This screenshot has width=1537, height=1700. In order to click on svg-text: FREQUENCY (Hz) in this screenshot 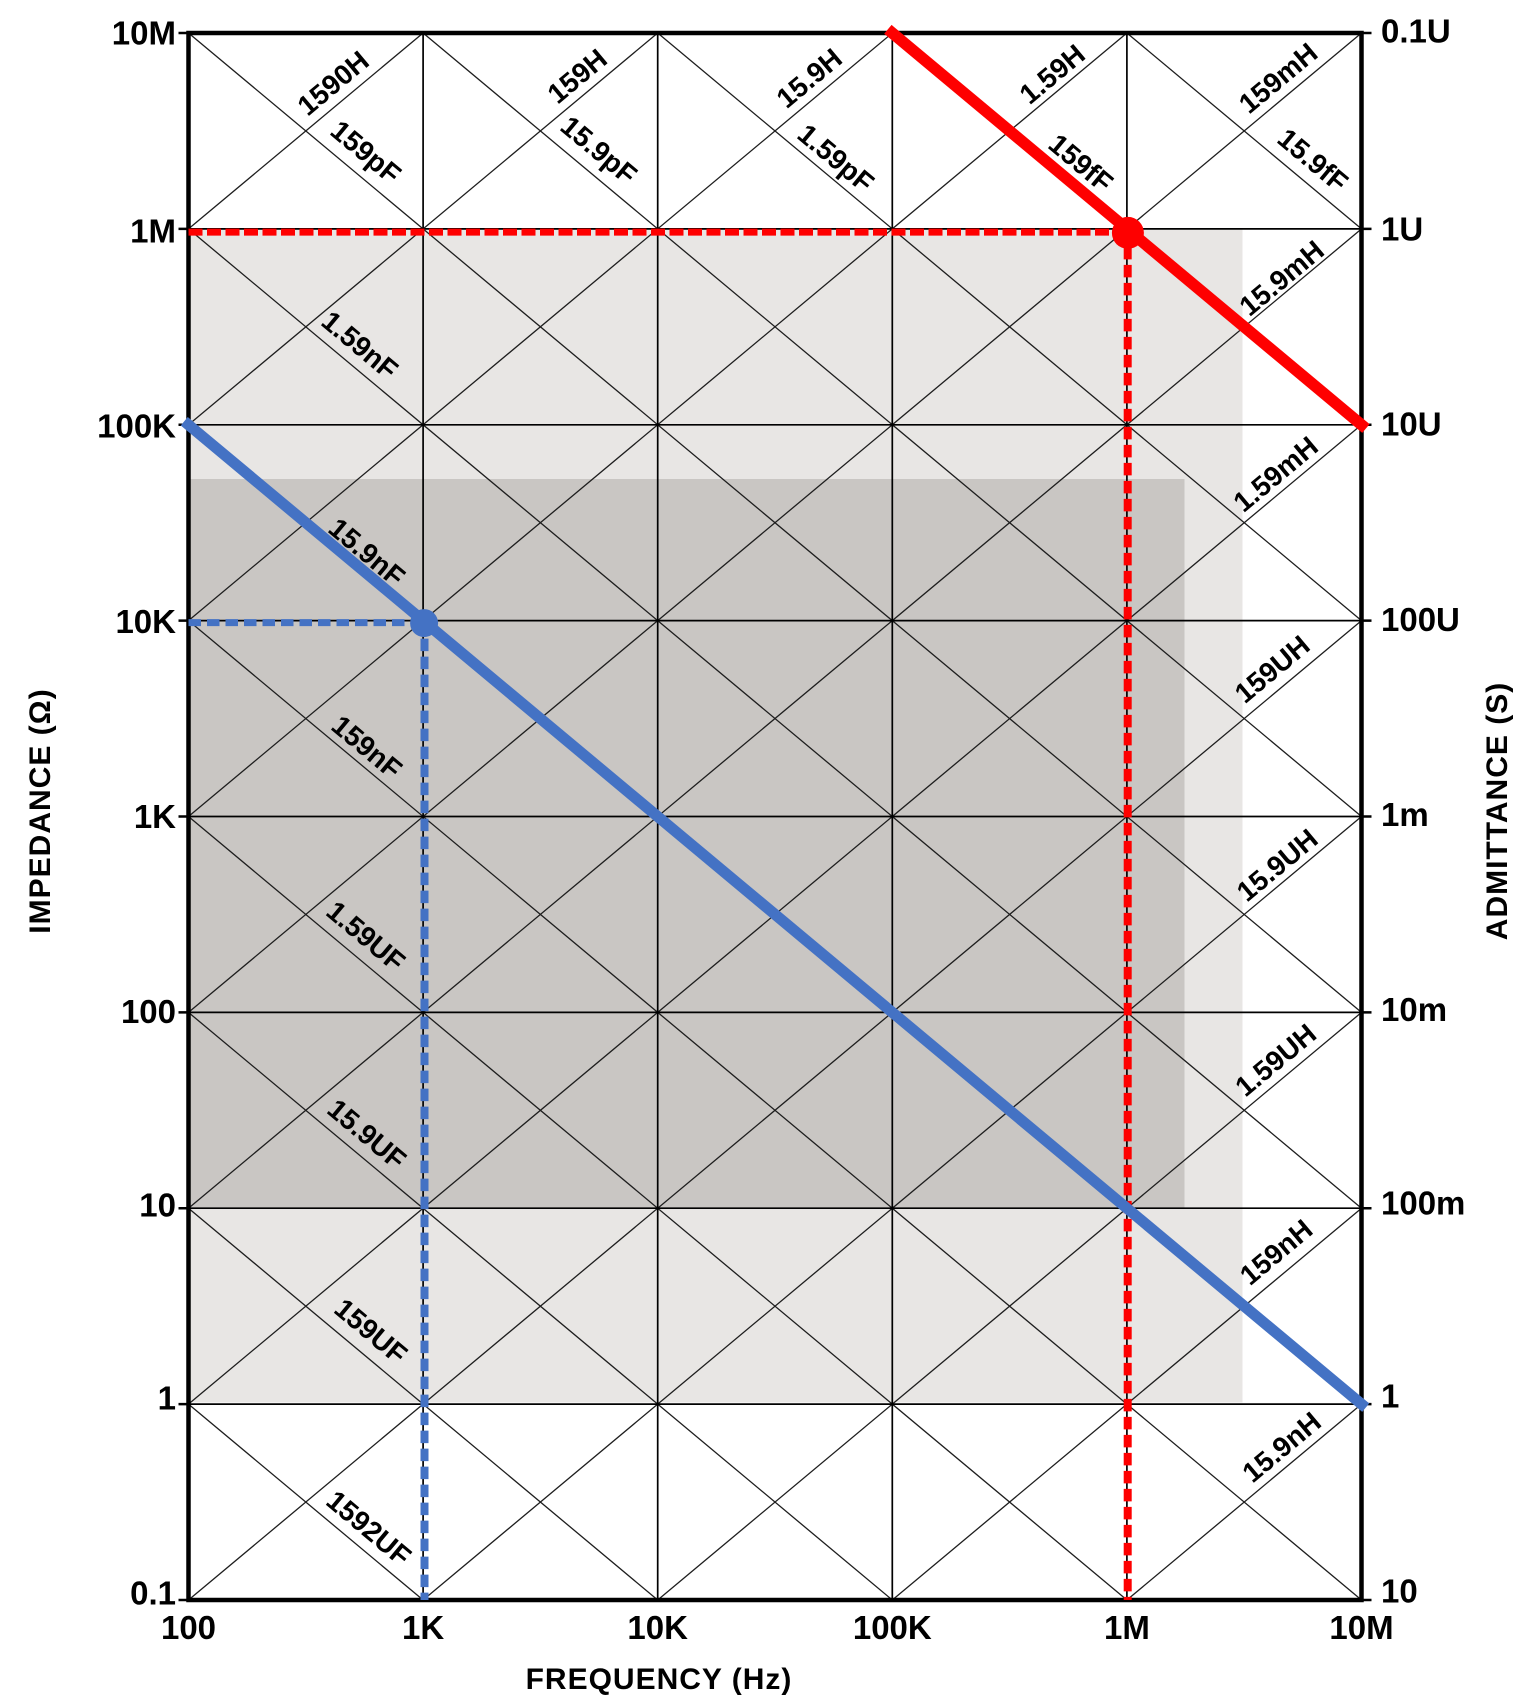, I will do `click(659, 1679)`.